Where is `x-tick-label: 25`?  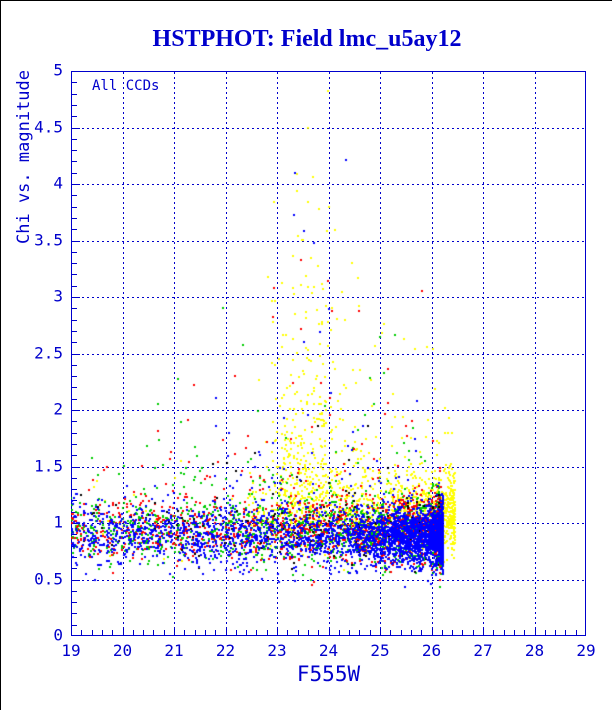 x-tick-label: 25 is located at coordinates (380, 650).